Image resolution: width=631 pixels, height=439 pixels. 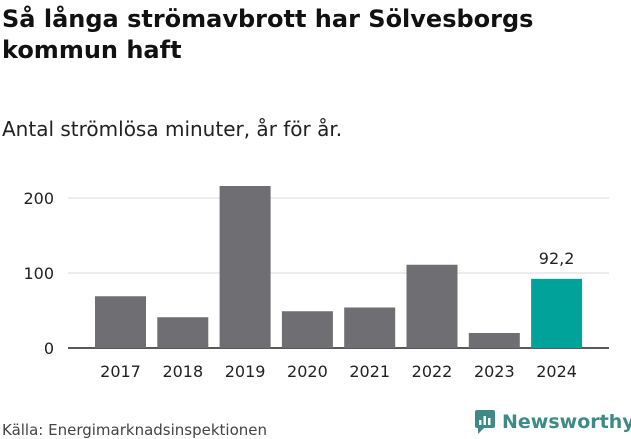 I want to click on bar-2017, so click(x=120, y=322).